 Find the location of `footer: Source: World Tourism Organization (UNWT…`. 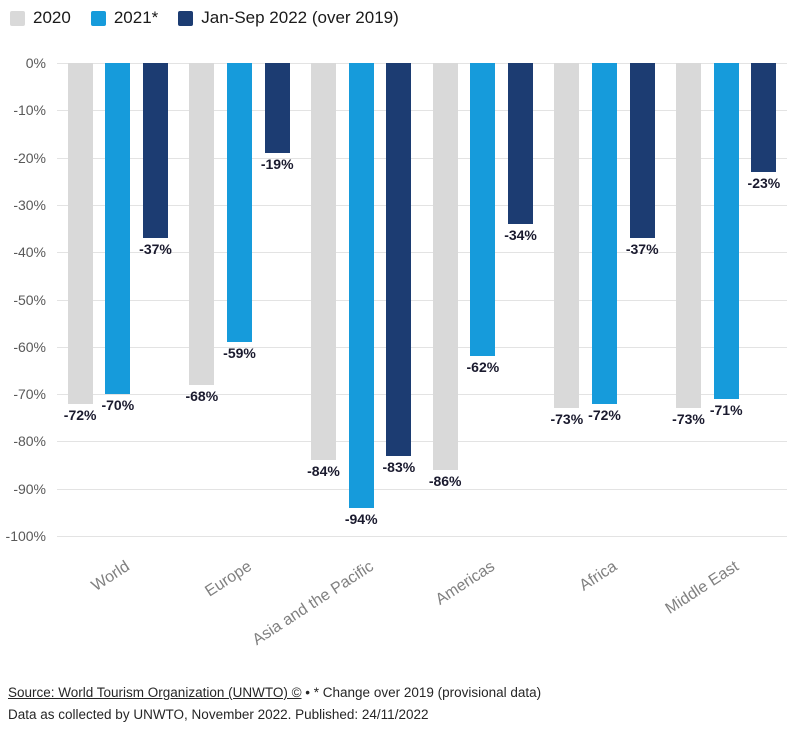

footer: Source: World Tourism Organization (UNWT… is located at coordinates (274, 704).